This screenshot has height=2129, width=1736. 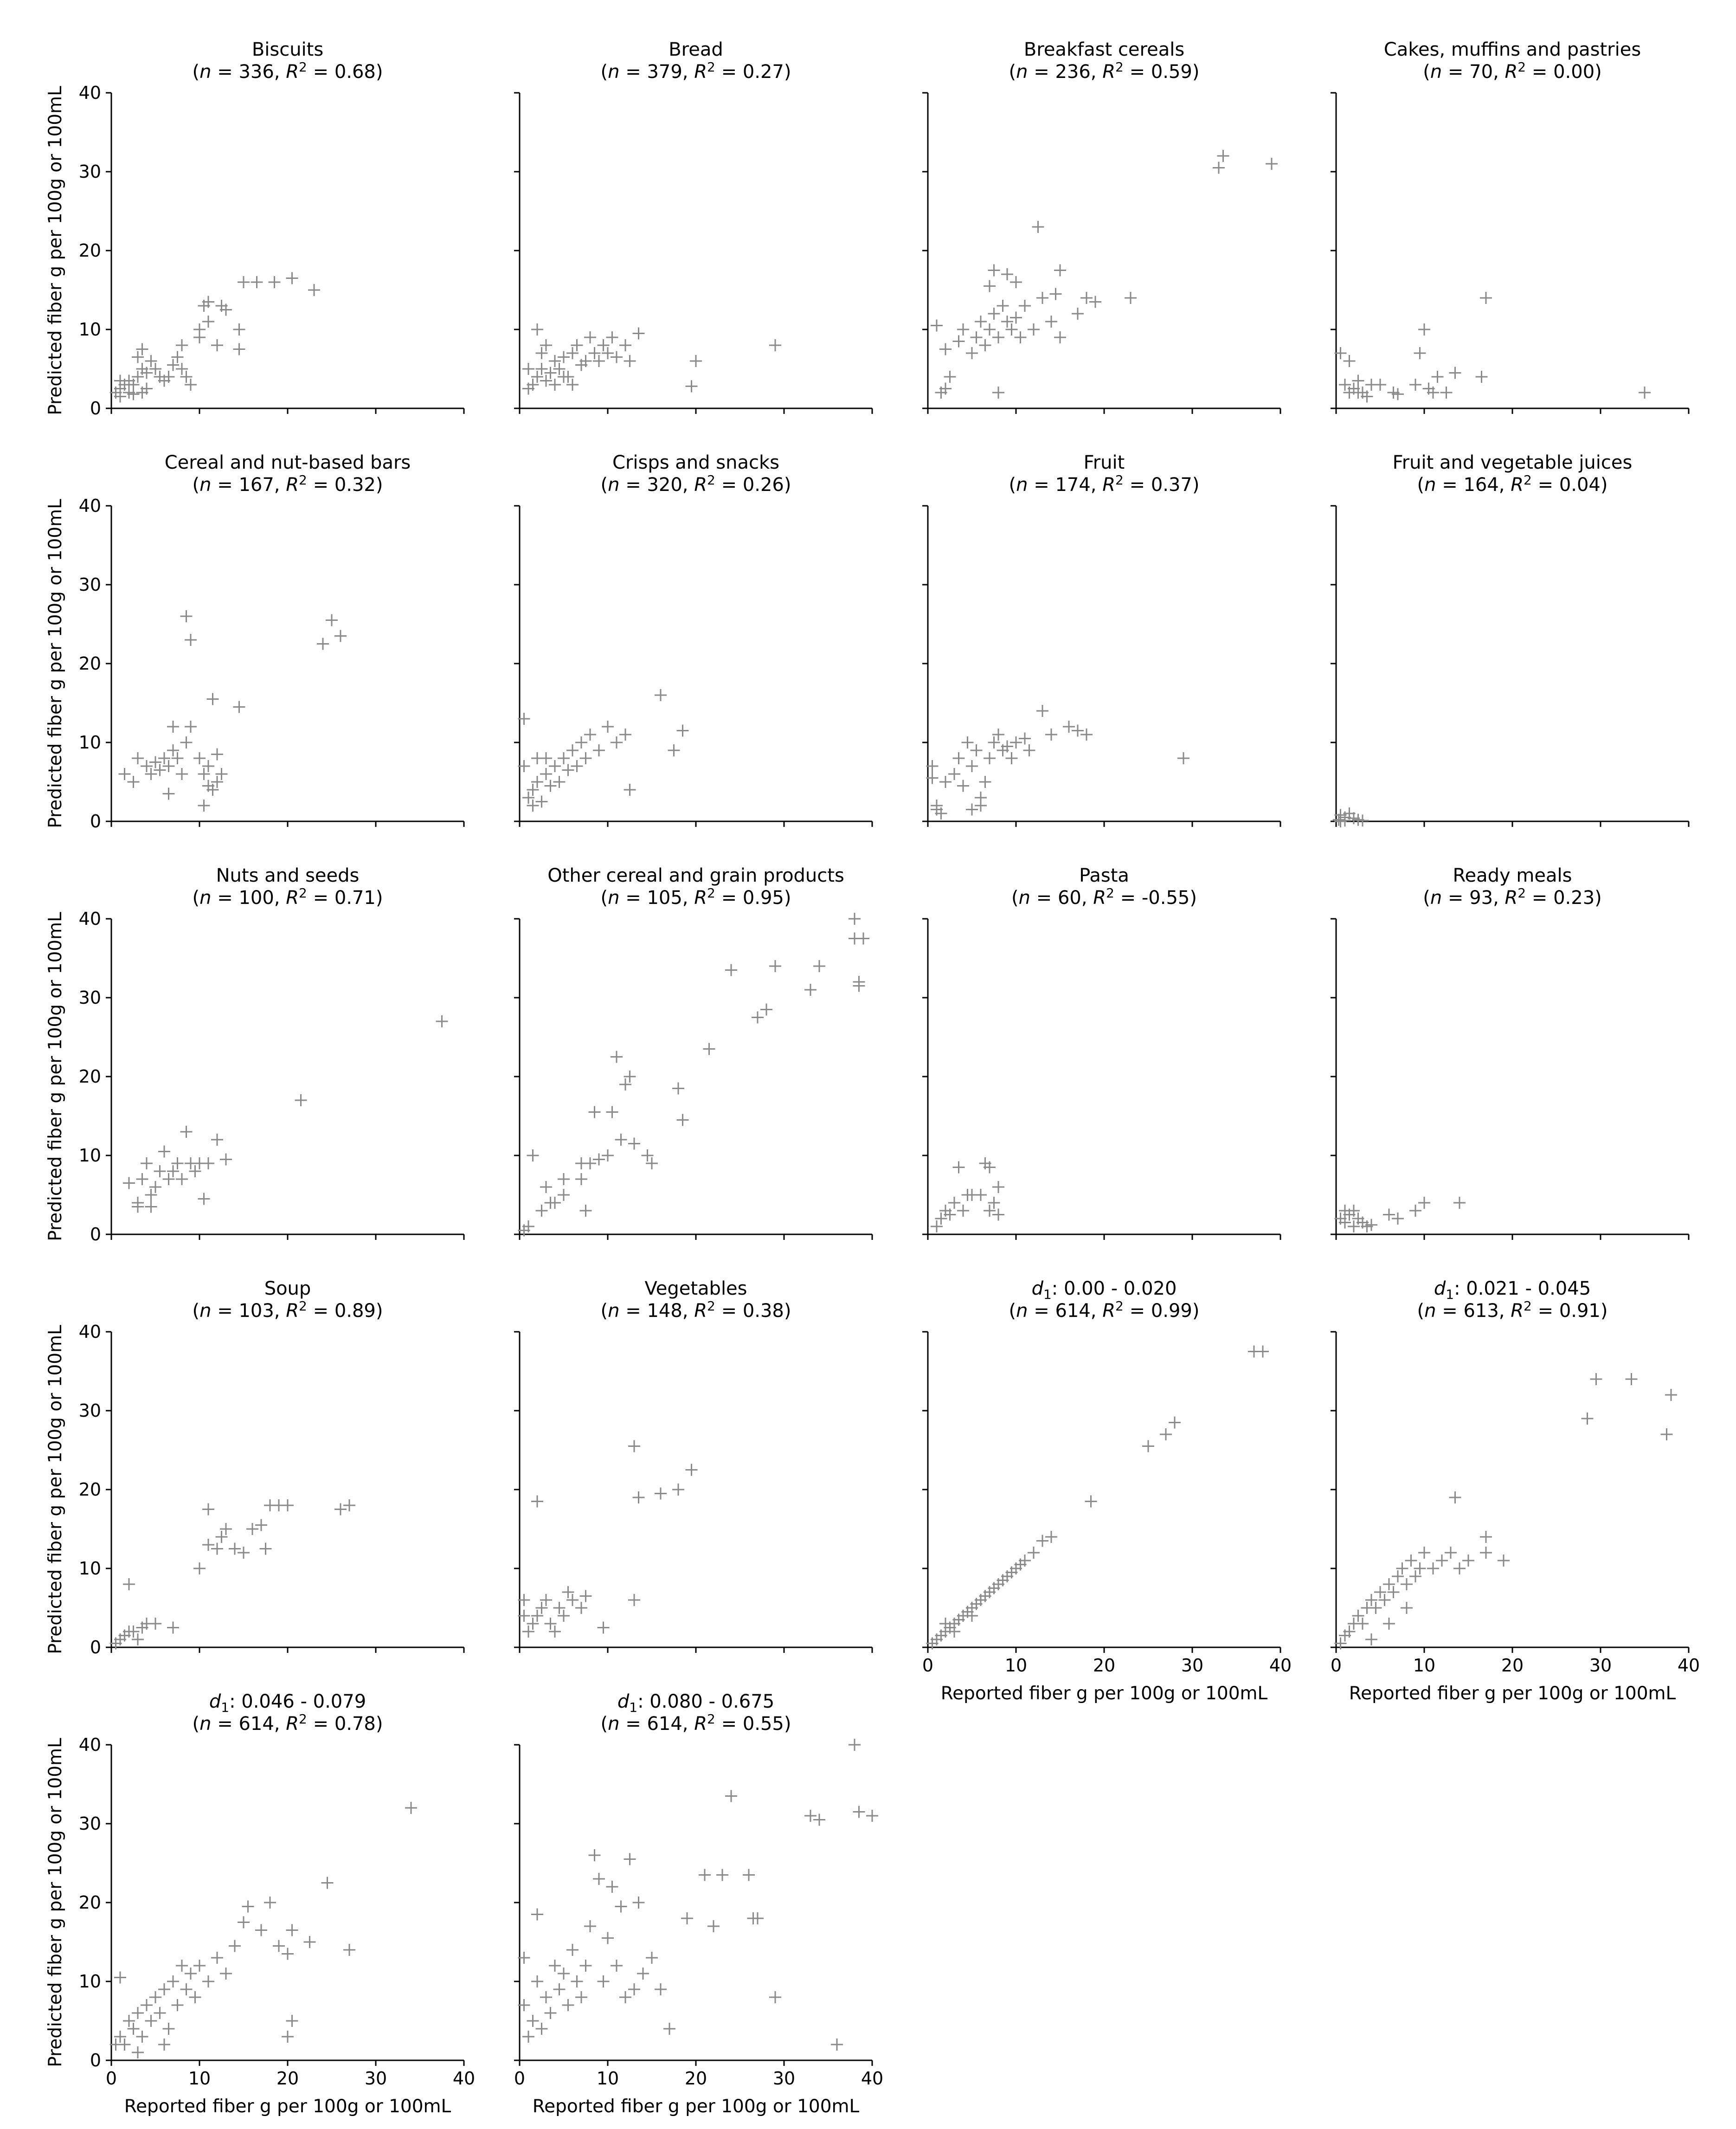 I want to click on d1-subscript: 1, so click(x=225, y=1707).